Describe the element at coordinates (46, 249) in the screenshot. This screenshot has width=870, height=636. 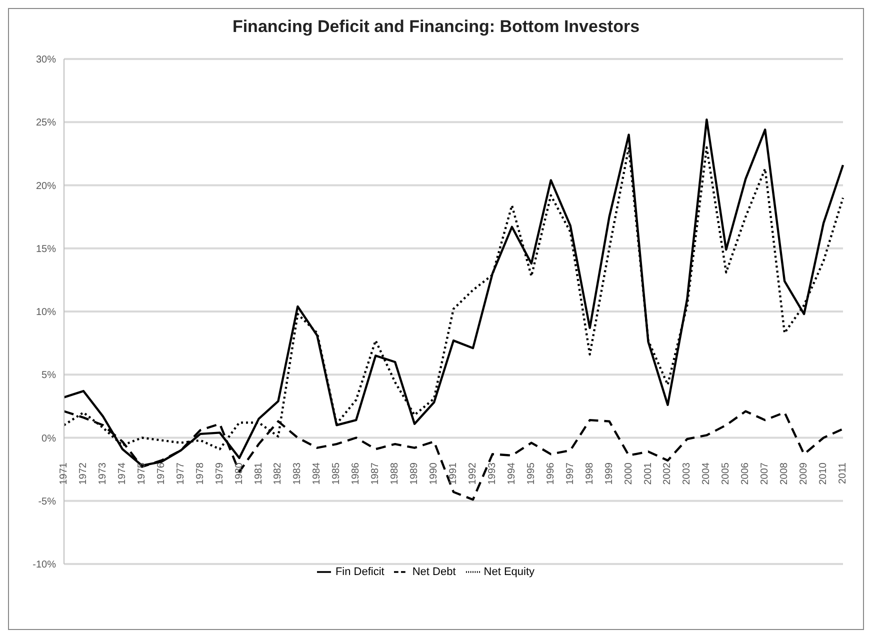
I see `y-tick-label: 15%` at that location.